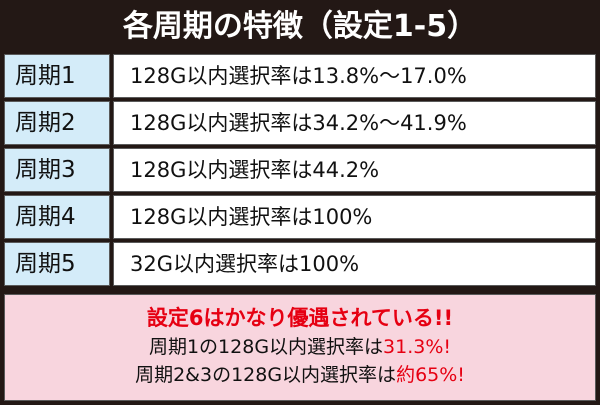  What do you see at coordinates (354, 123) in the screenshot?
I see `period-value: 128G以内選択率は34.2%～41.9%` at bounding box center [354, 123].